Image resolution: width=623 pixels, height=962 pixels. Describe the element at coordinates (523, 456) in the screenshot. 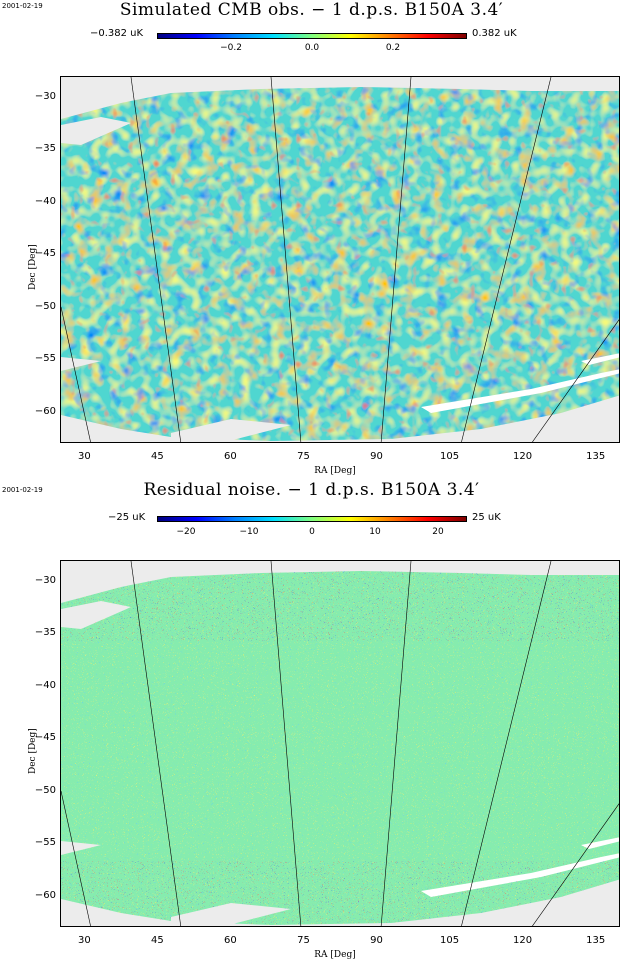

I see `x-tick-label-1-6: 120` at that location.